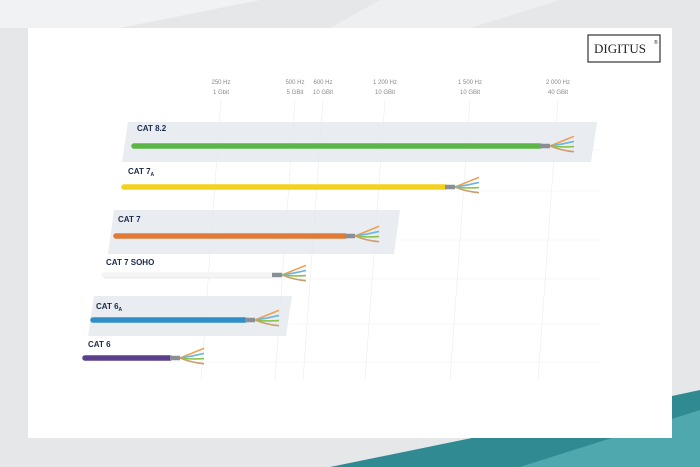 The height and width of the screenshot is (467, 700). What do you see at coordinates (558, 83) in the screenshot?
I see `column-frequency: 2 000 Hz` at bounding box center [558, 83].